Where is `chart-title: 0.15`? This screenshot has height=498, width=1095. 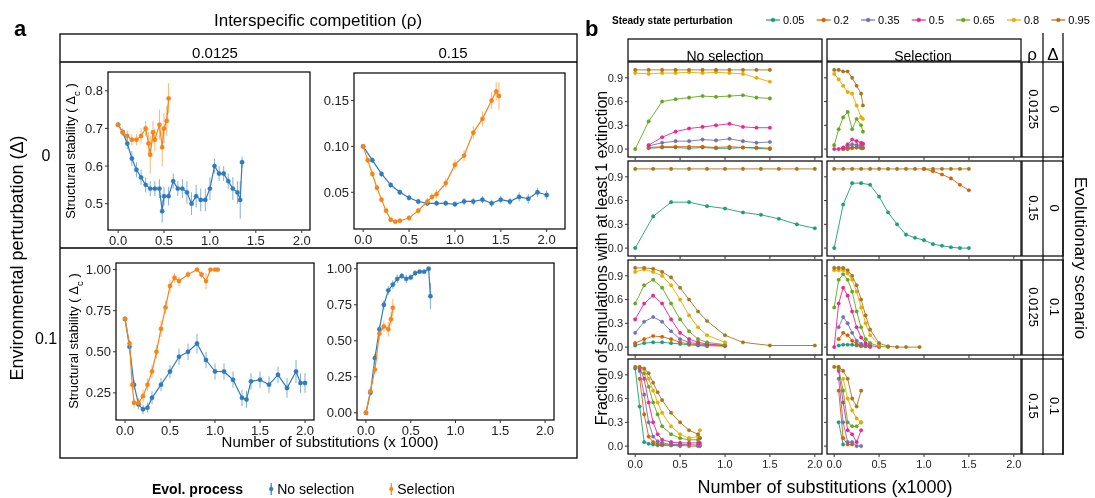
chart-title: 0.15 is located at coordinates (453, 52).